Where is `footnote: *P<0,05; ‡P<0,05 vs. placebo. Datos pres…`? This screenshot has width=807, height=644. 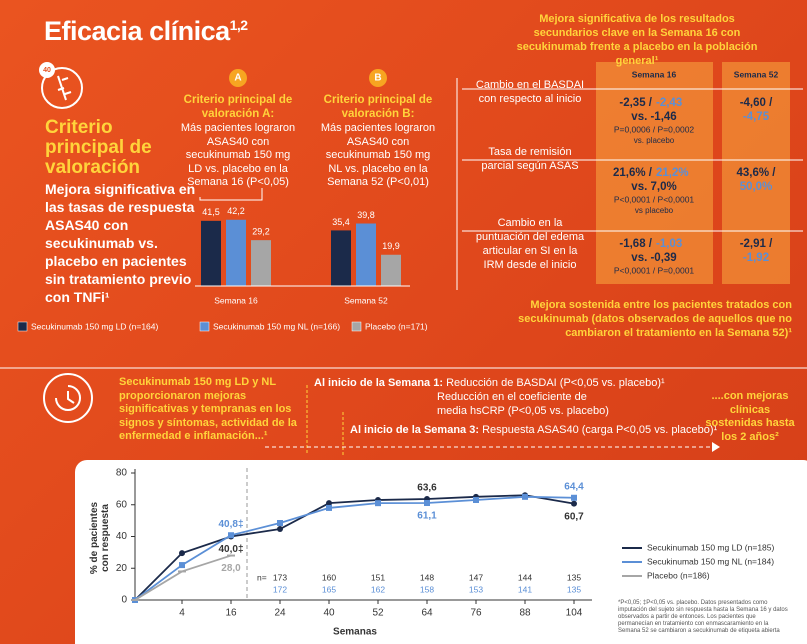 footnote: *P<0,05; ‡P<0,05 vs. placebo. Datos pres… is located at coordinates (703, 617).